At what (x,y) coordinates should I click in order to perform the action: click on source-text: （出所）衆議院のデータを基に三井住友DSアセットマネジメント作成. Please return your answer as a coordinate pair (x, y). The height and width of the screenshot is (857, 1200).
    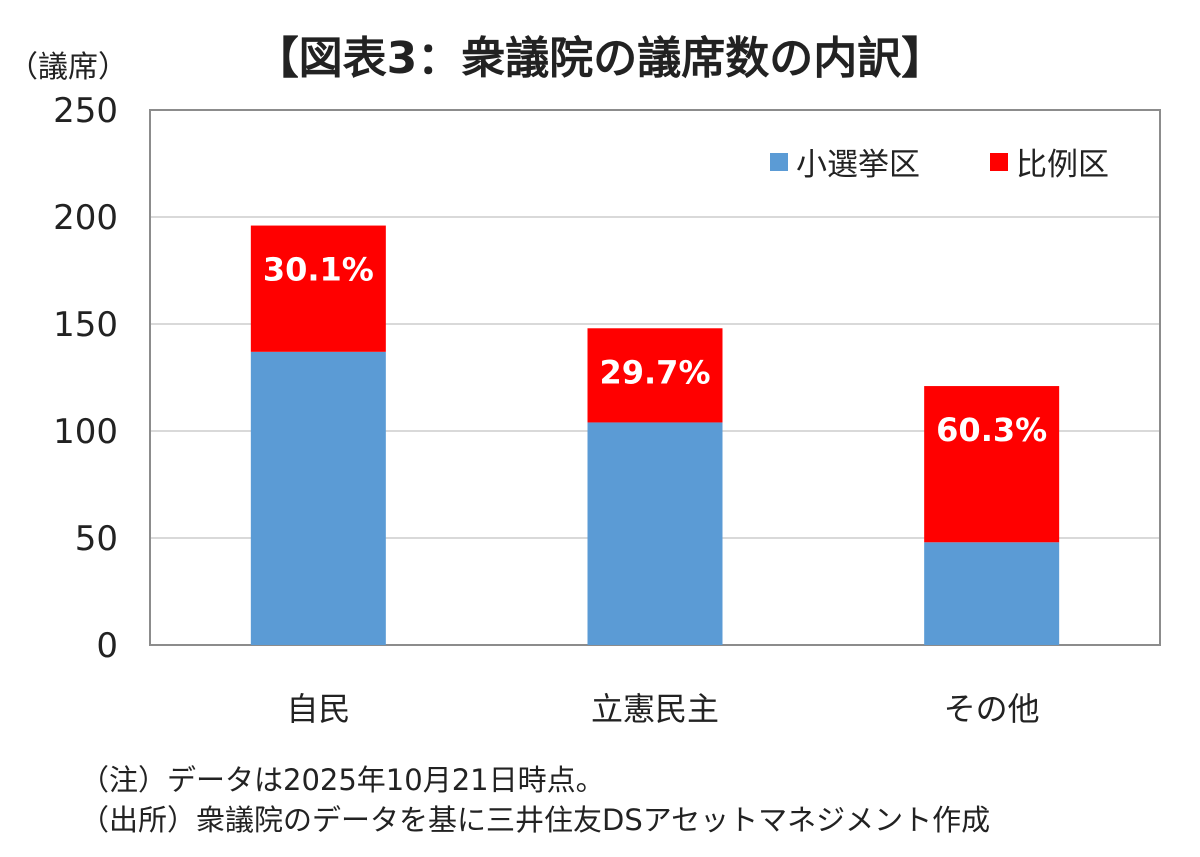
    Looking at the image, I should click on (535, 820).